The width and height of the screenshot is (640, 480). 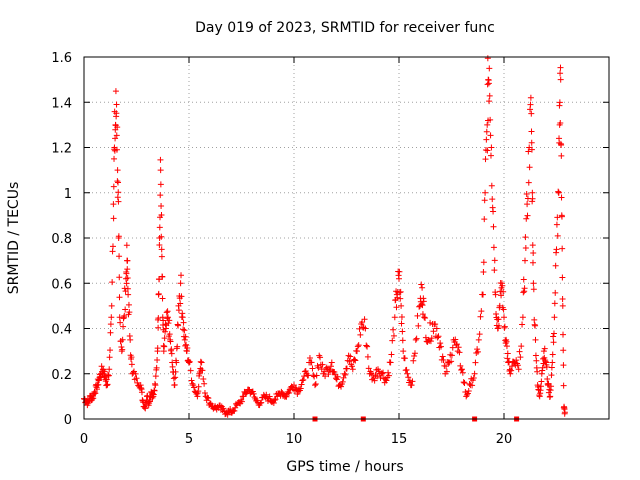 I want to click on y-tick-label: 0.2, so click(x=61, y=375).